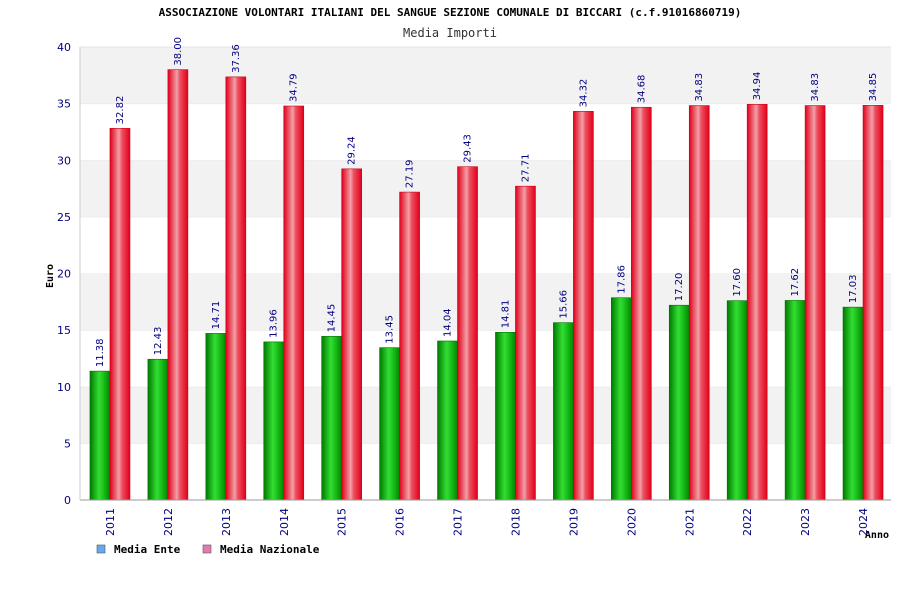 This screenshot has height=600, width=900. What do you see at coordinates (468, 148) in the screenshot?
I see `data-label: 29.43` at bounding box center [468, 148].